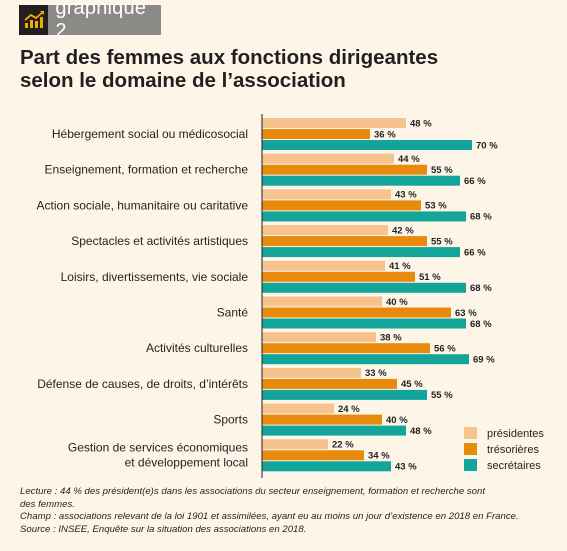 This screenshot has width=567, height=551. What do you see at coordinates (379, 456) in the screenshot?
I see `data-label: 34 %` at bounding box center [379, 456].